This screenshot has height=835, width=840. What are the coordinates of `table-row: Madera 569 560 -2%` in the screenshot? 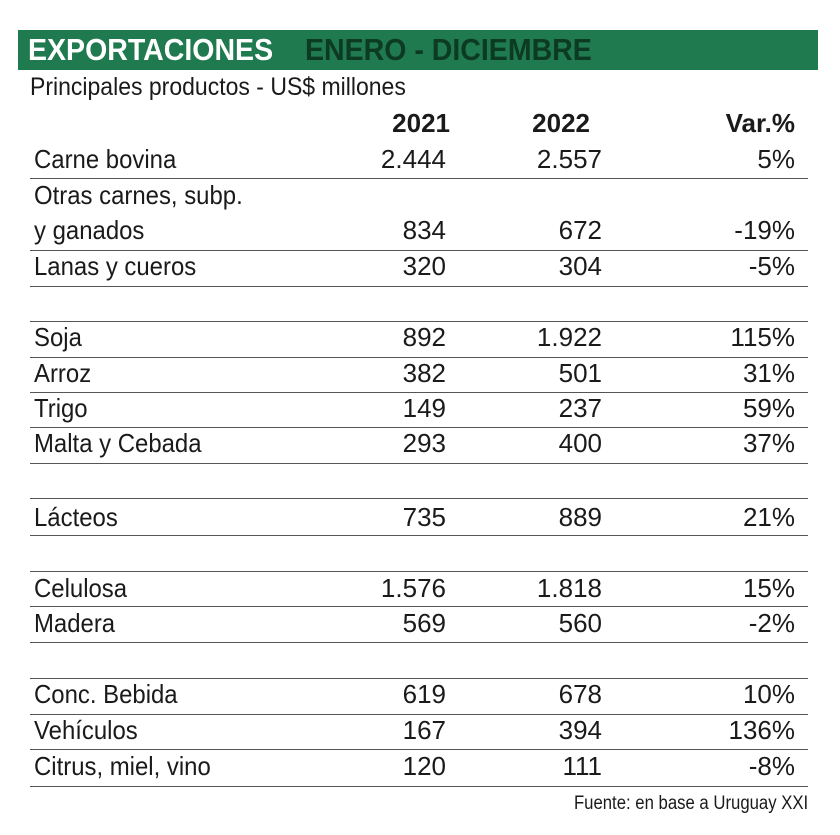 It's located at (425, 623).